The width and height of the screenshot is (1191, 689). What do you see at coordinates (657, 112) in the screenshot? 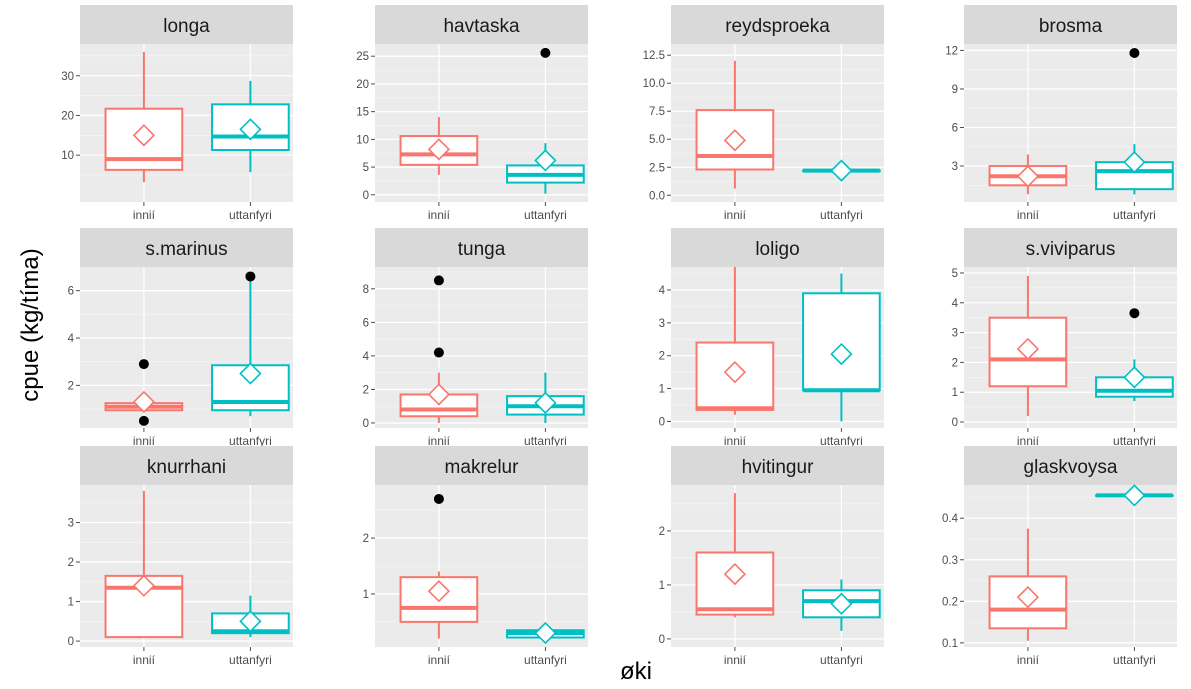
I see `y-tick-label: 7.5` at bounding box center [657, 112].